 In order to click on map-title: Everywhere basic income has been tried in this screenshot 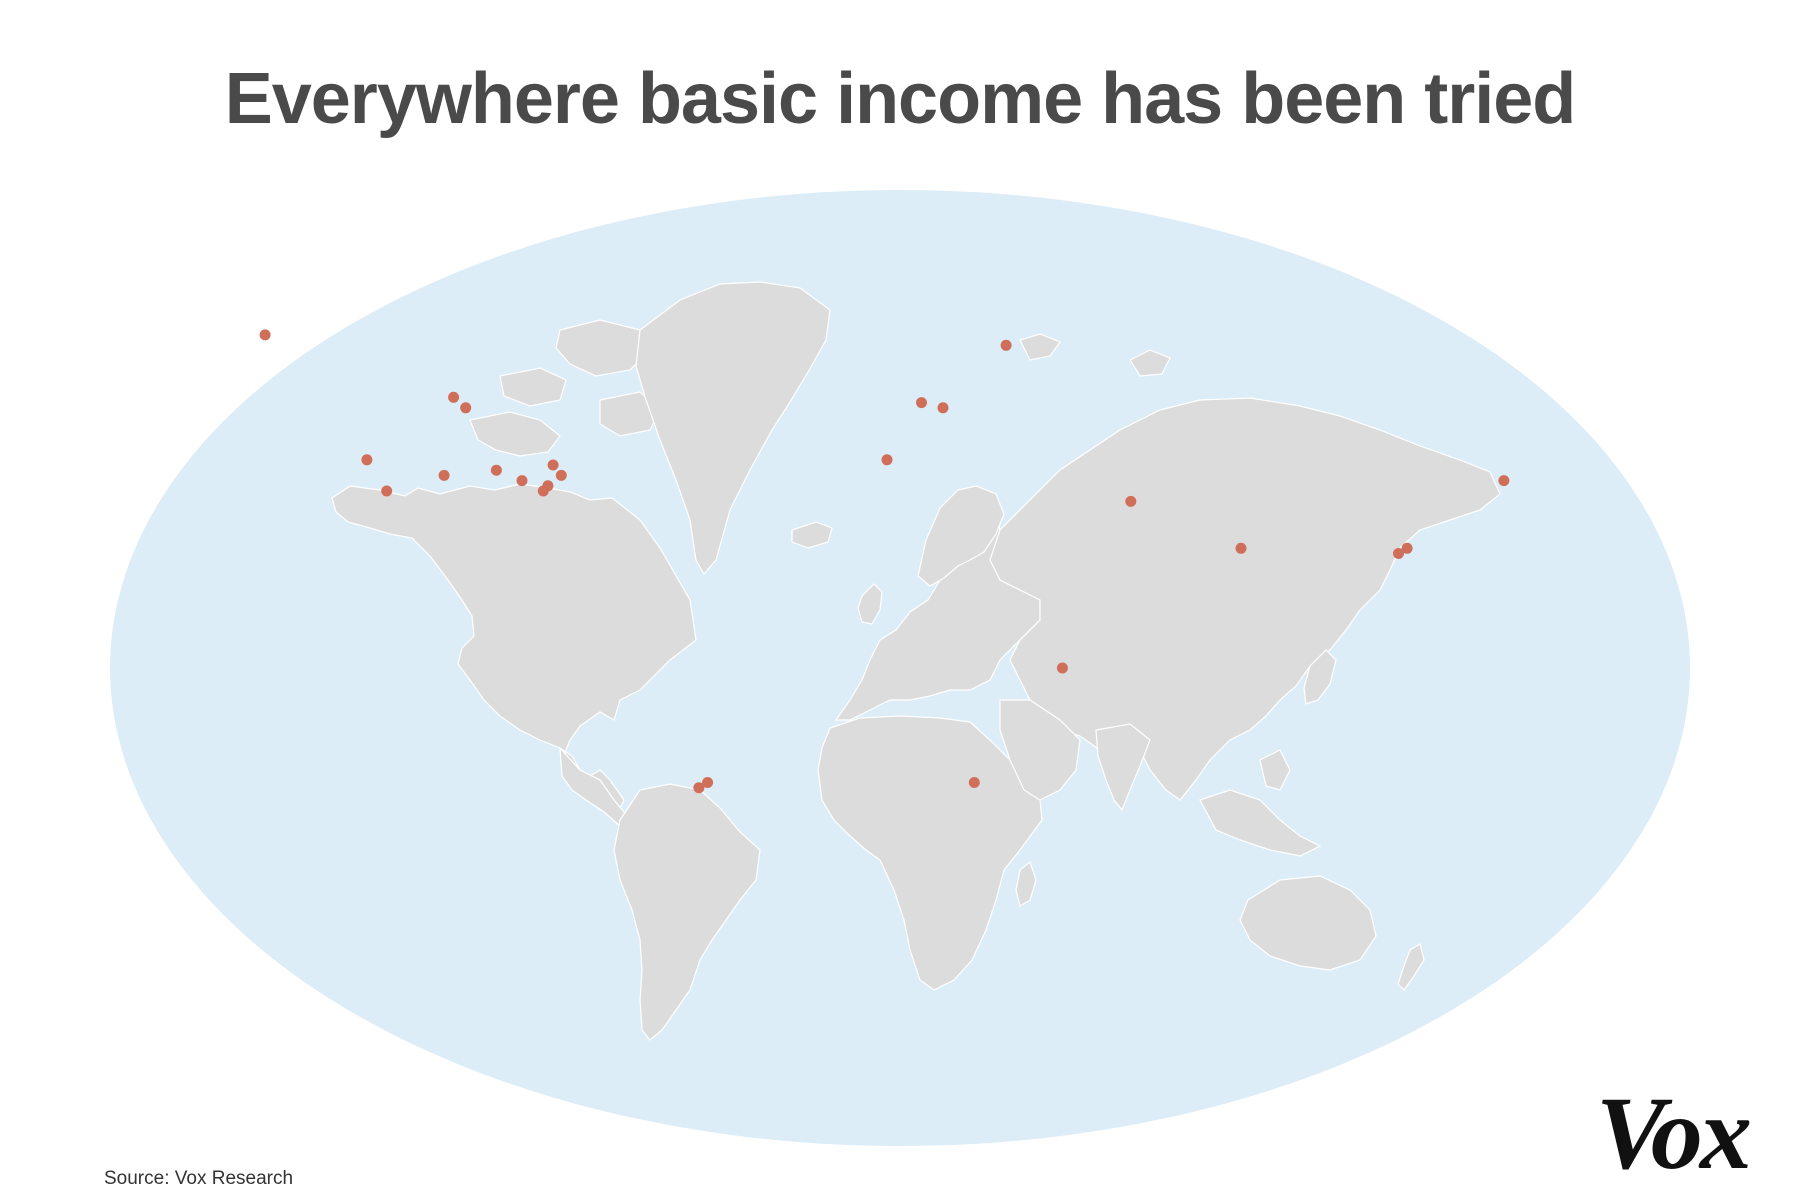, I will do `click(900, 99)`.